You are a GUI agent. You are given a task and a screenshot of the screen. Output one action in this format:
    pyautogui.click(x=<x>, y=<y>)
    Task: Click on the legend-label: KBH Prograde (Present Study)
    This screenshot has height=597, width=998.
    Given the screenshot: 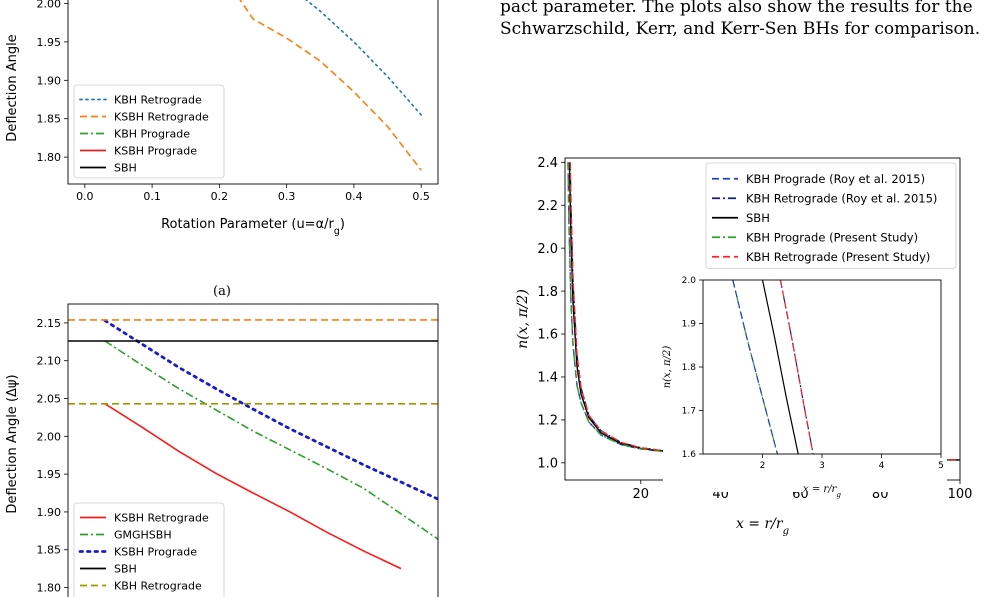 What is the action you would take?
    pyautogui.click(x=832, y=237)
    